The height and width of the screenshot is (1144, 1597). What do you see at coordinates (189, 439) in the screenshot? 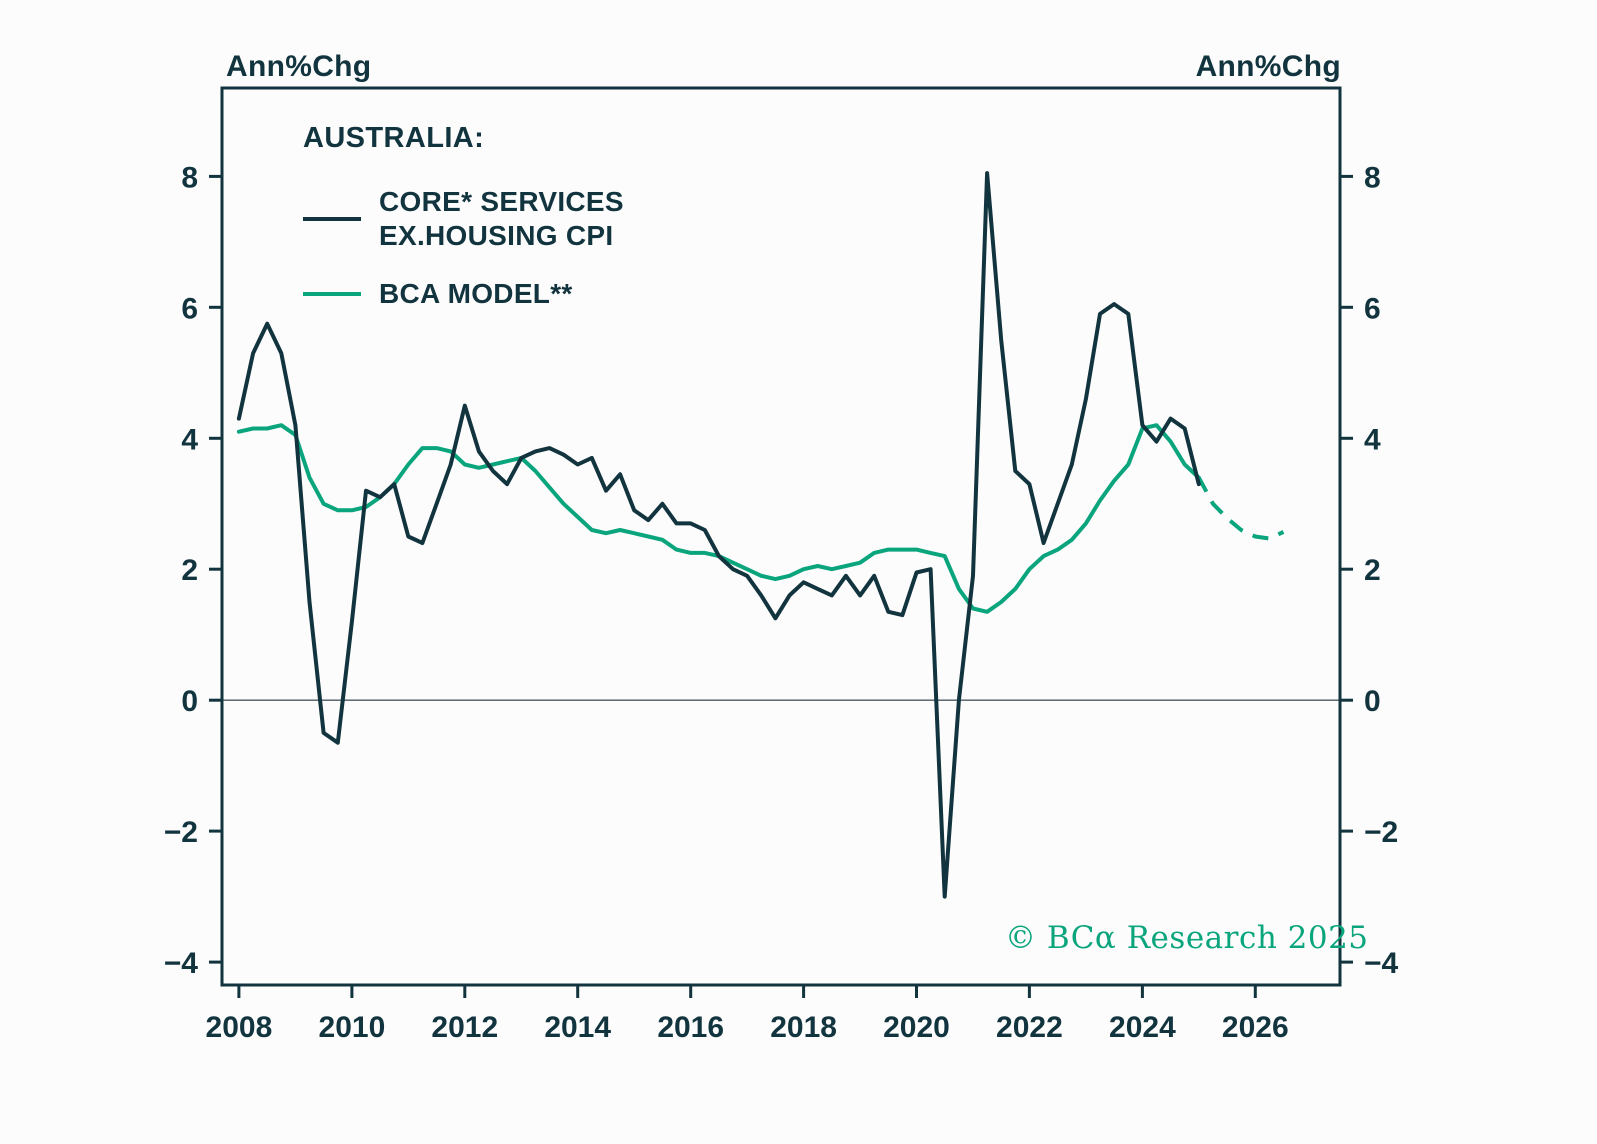
I see `y-axis-tick-label-left: 4` at bounding box center [189, 439].